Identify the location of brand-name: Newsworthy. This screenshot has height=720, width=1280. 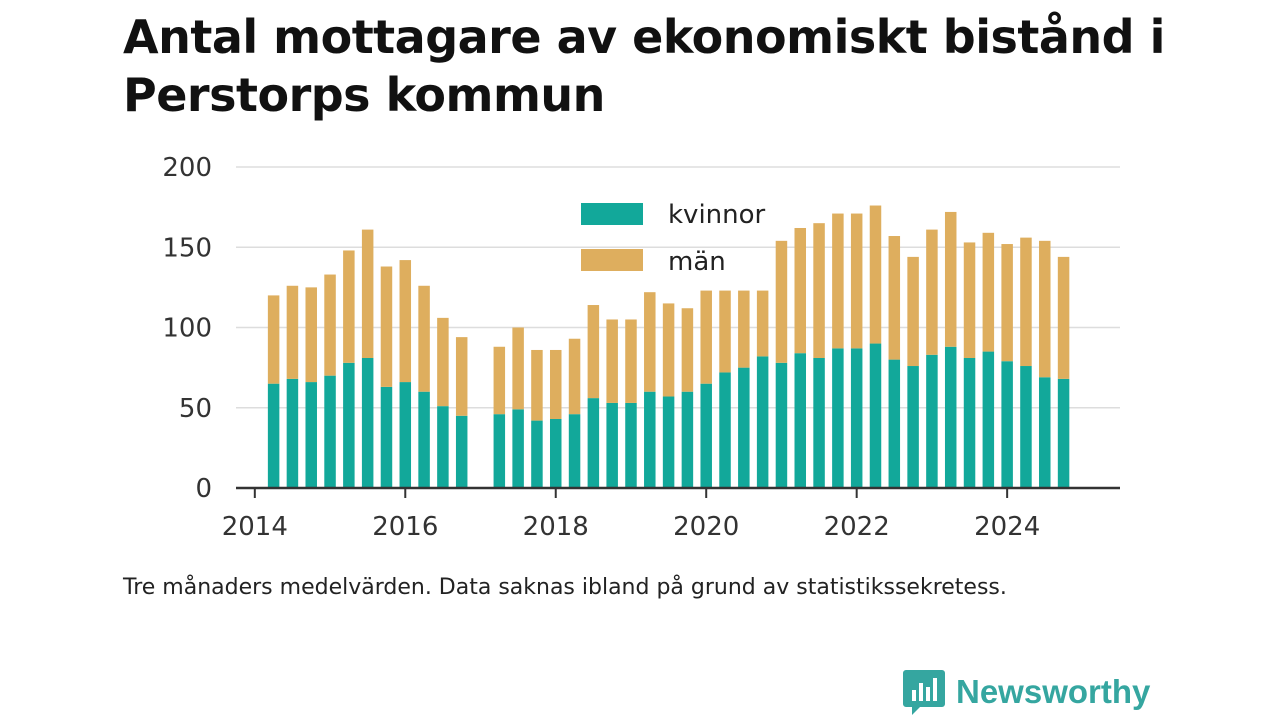
(1053, 691).